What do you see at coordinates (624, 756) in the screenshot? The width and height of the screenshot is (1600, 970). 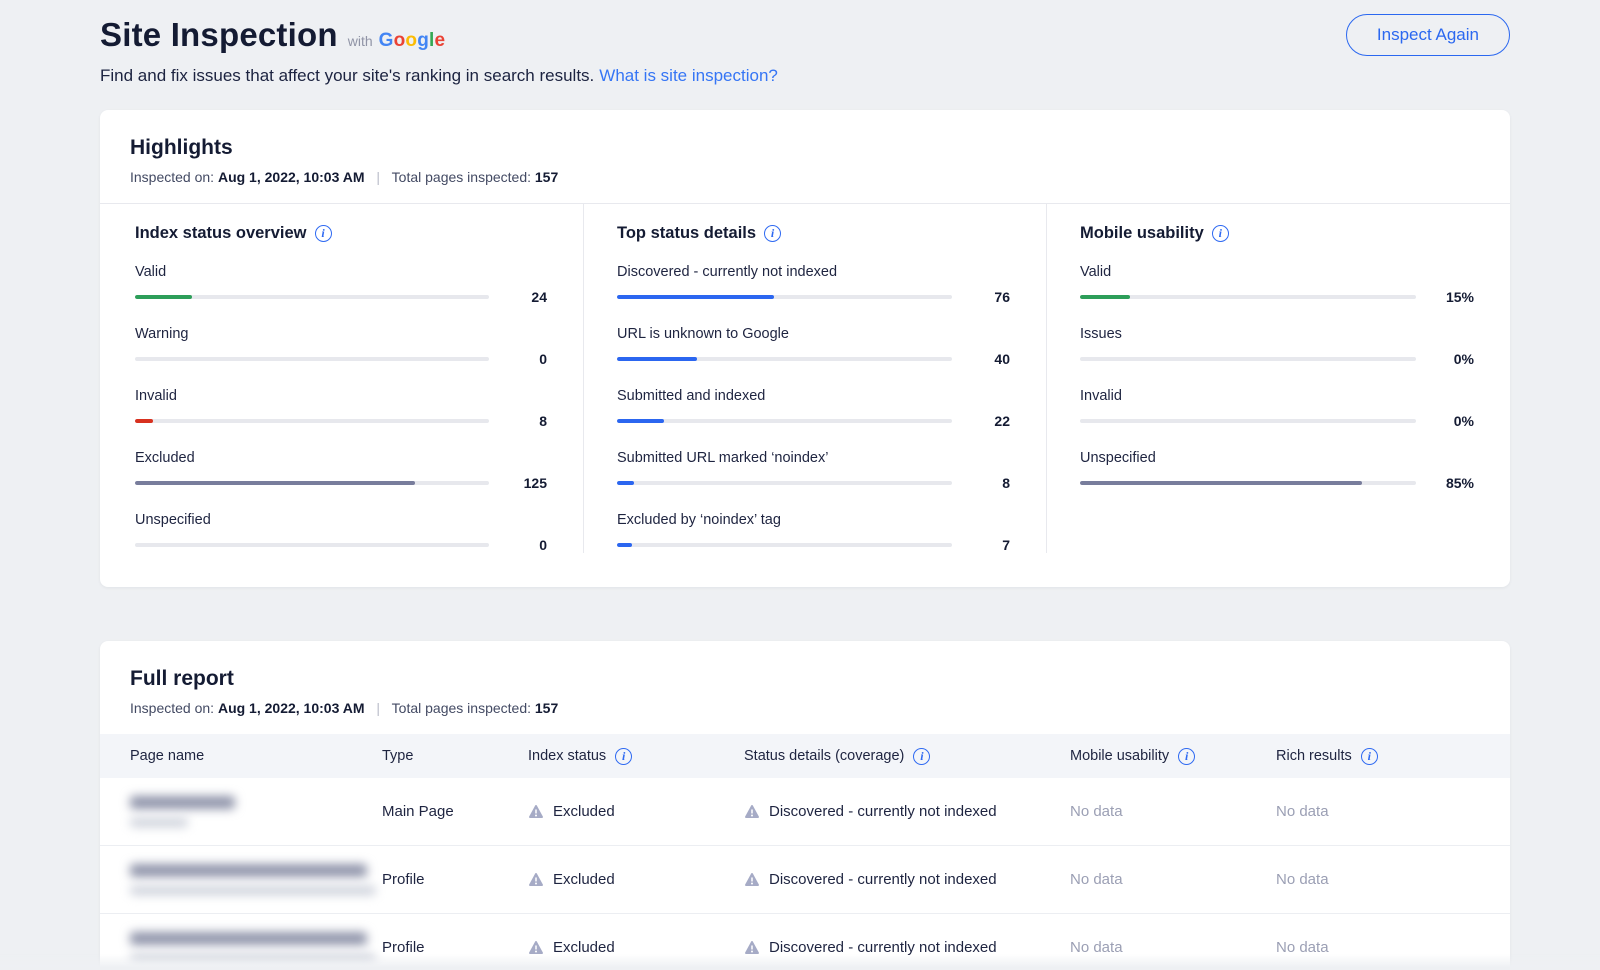 I see `index-status-info-icon: i` at bounding box center [624, 756].